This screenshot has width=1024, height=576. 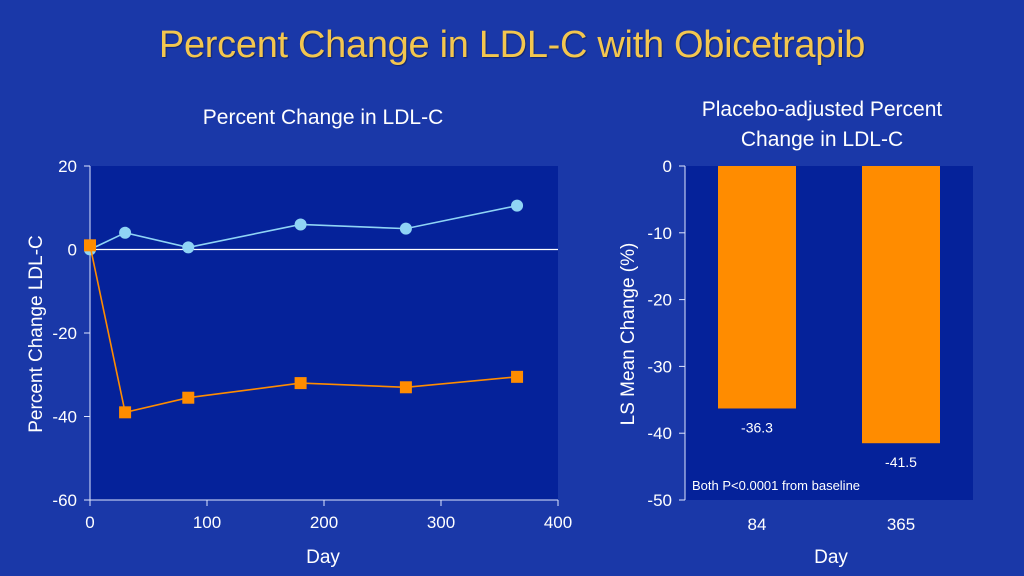 What do you see at coordinates (659, 333) in the screenshot?
I see `bar-y-tick-labels: 0 -10 -20 -30 -40 -50` at bounding box center [659, 333].